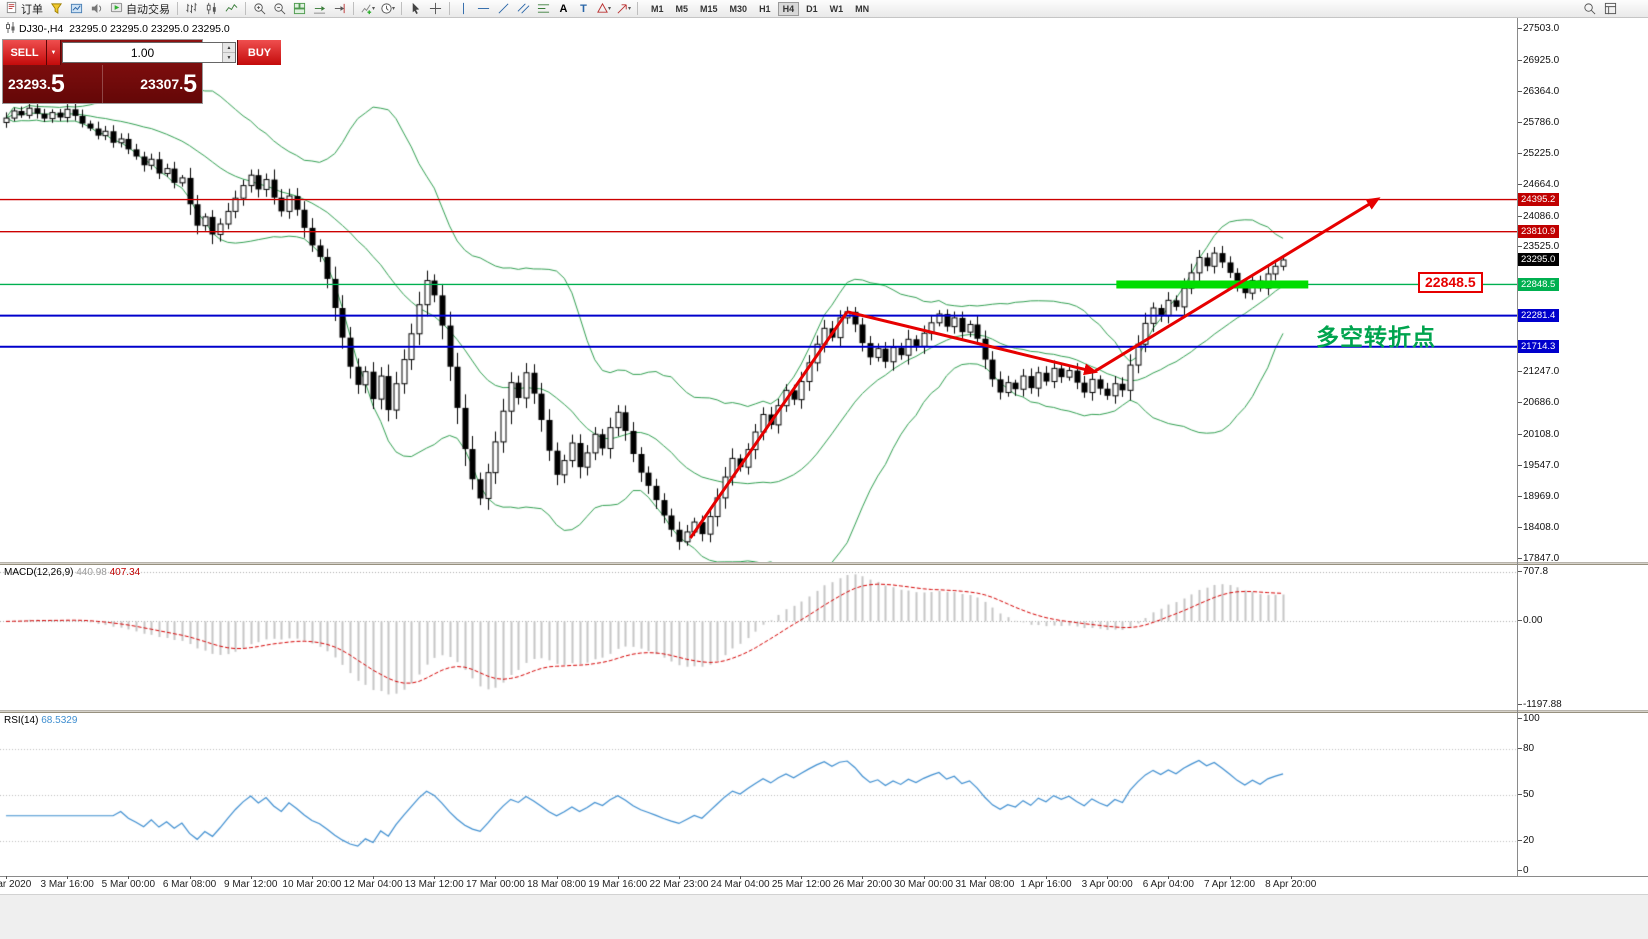 Image resolution: width=1648 pixels, height=939 pixels. Describe the element at coordinates (231, 8) in the screenshot. I see `line-chart-icon` at that location.